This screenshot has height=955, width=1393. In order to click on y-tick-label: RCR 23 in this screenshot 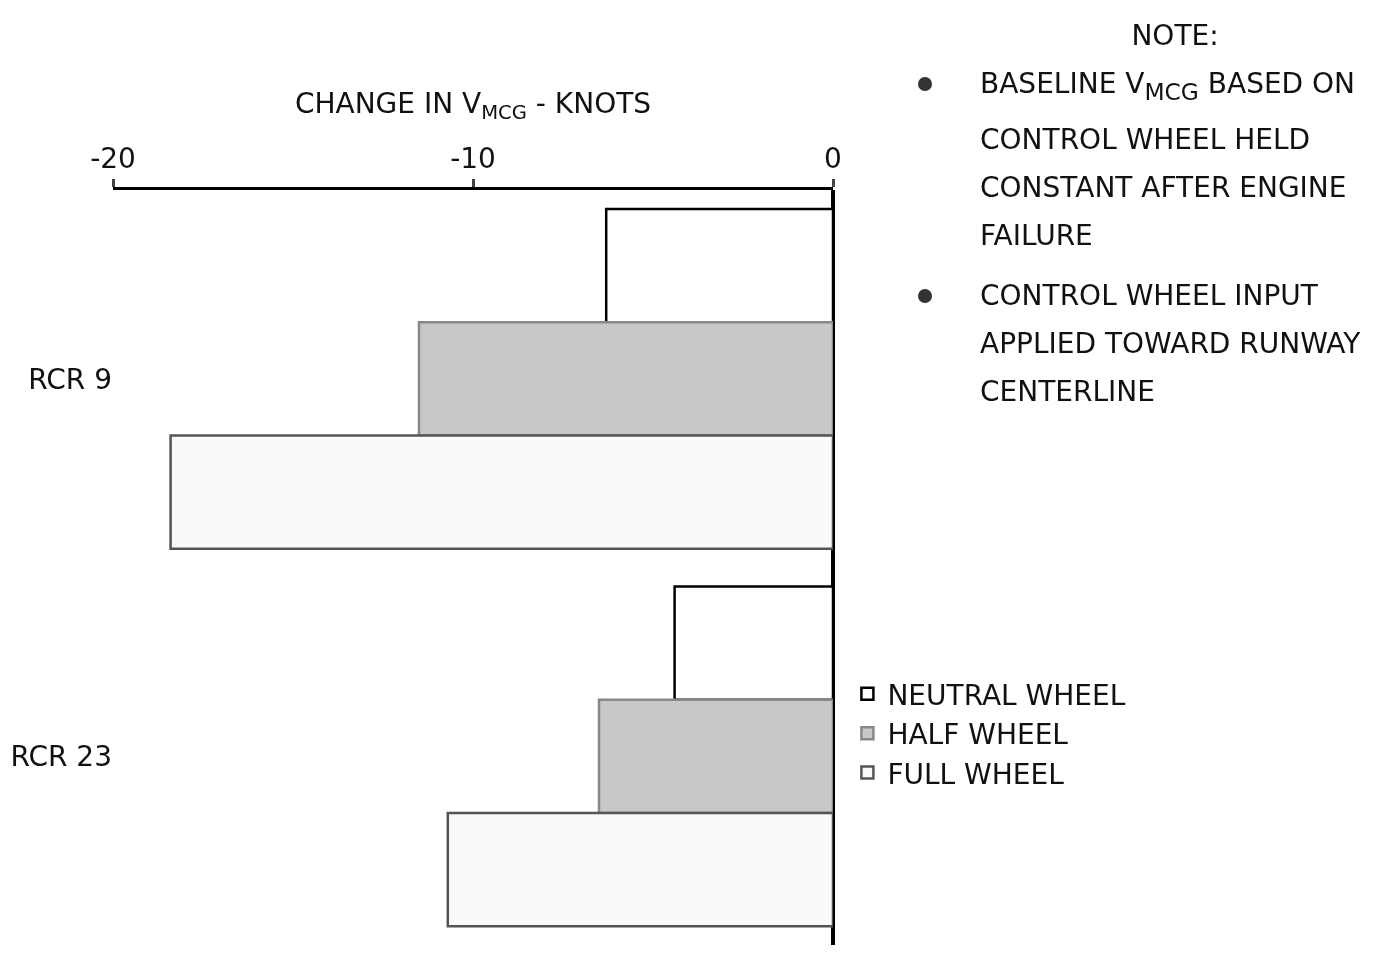, I will do `click(61, 757)`.